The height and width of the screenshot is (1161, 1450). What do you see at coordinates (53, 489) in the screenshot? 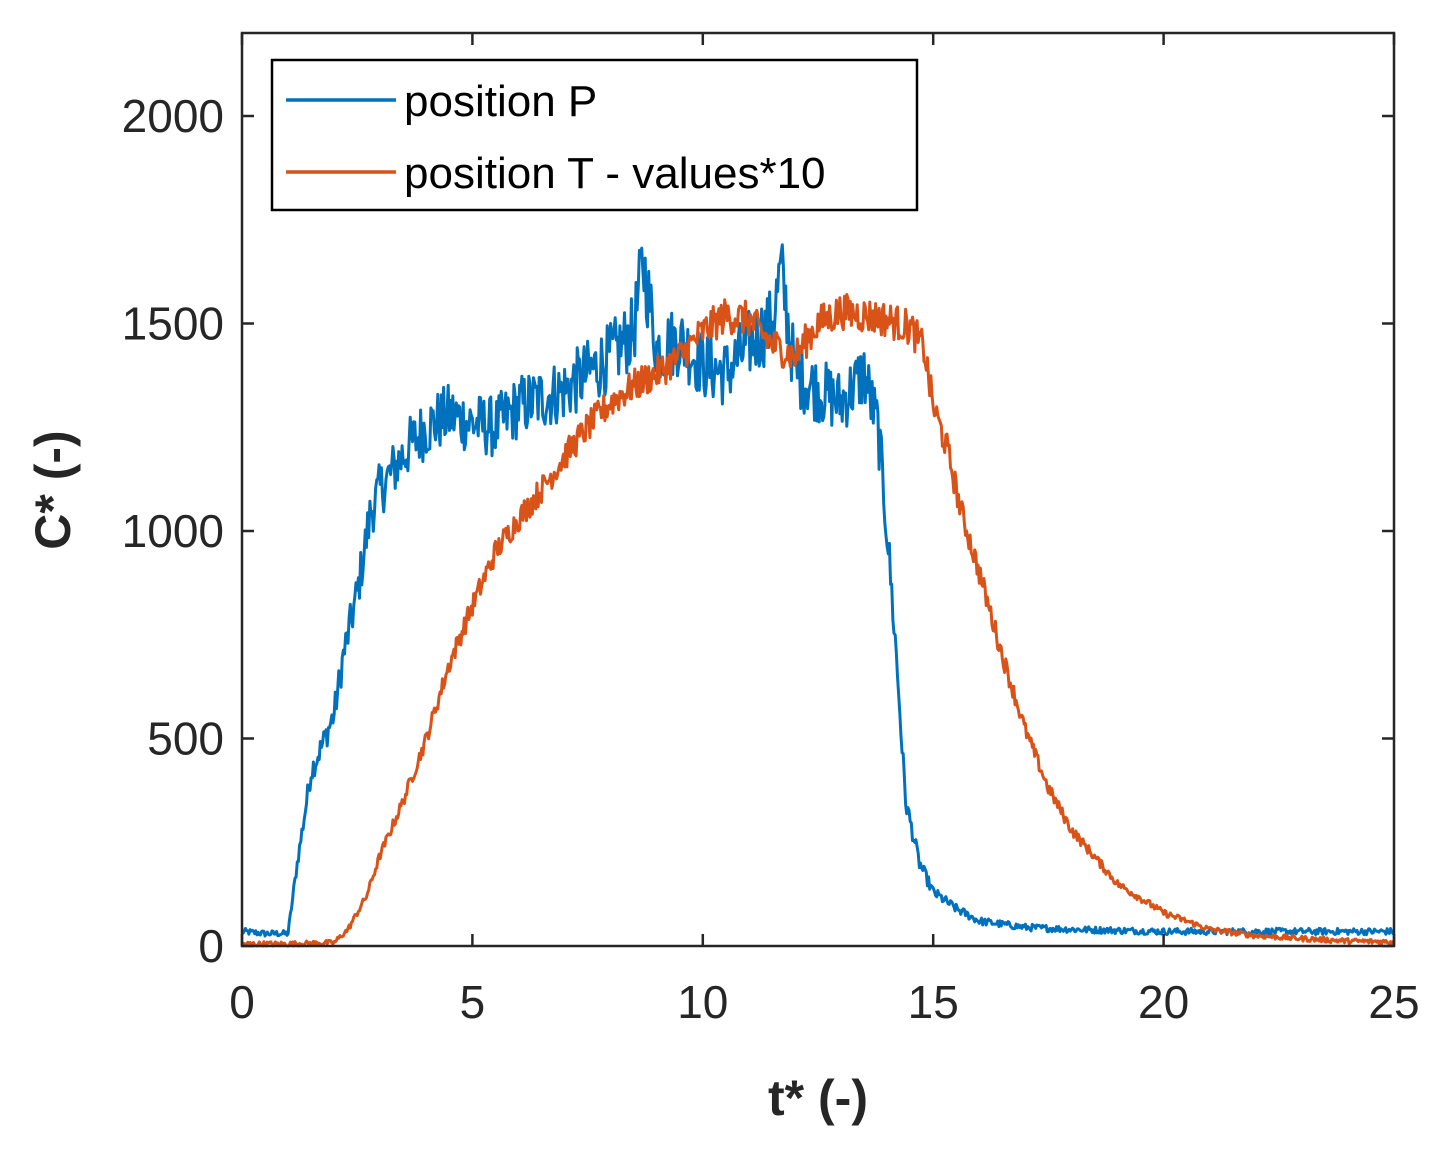
I see `y-axis-title: C* (-)` at bounding box center [53, 489].